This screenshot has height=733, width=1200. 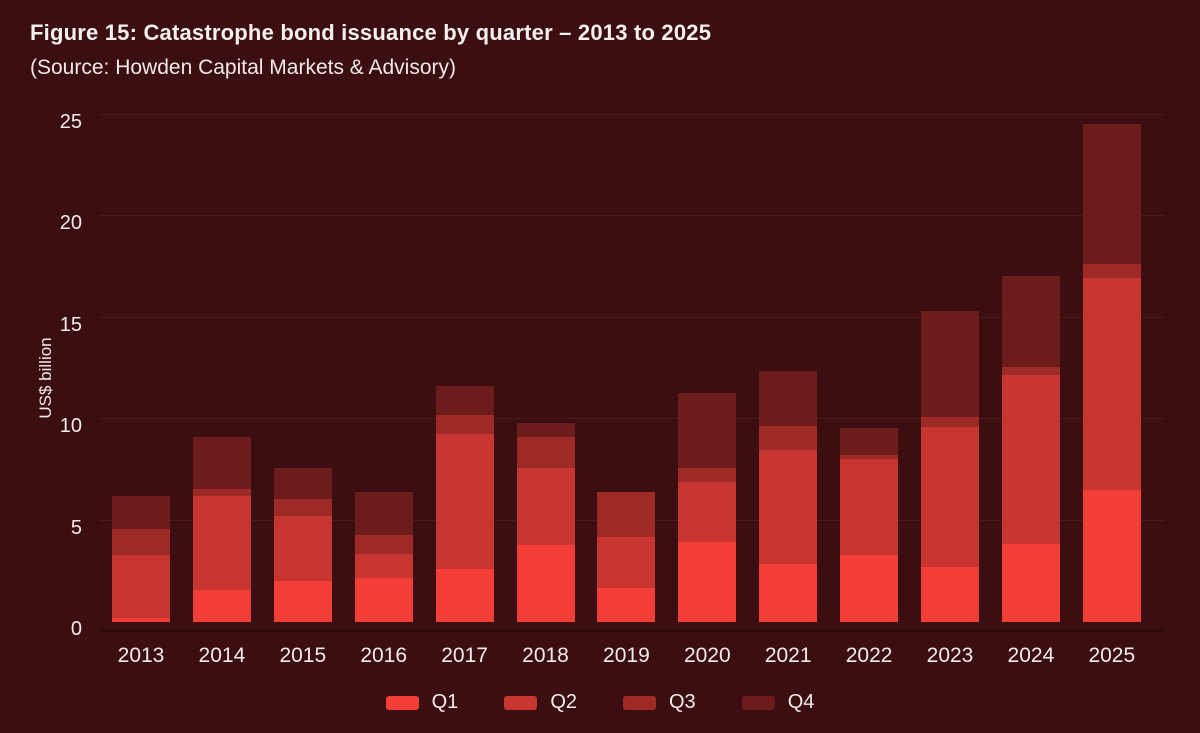 I want to click on bar-column-2016, so click(x=383, y=557).